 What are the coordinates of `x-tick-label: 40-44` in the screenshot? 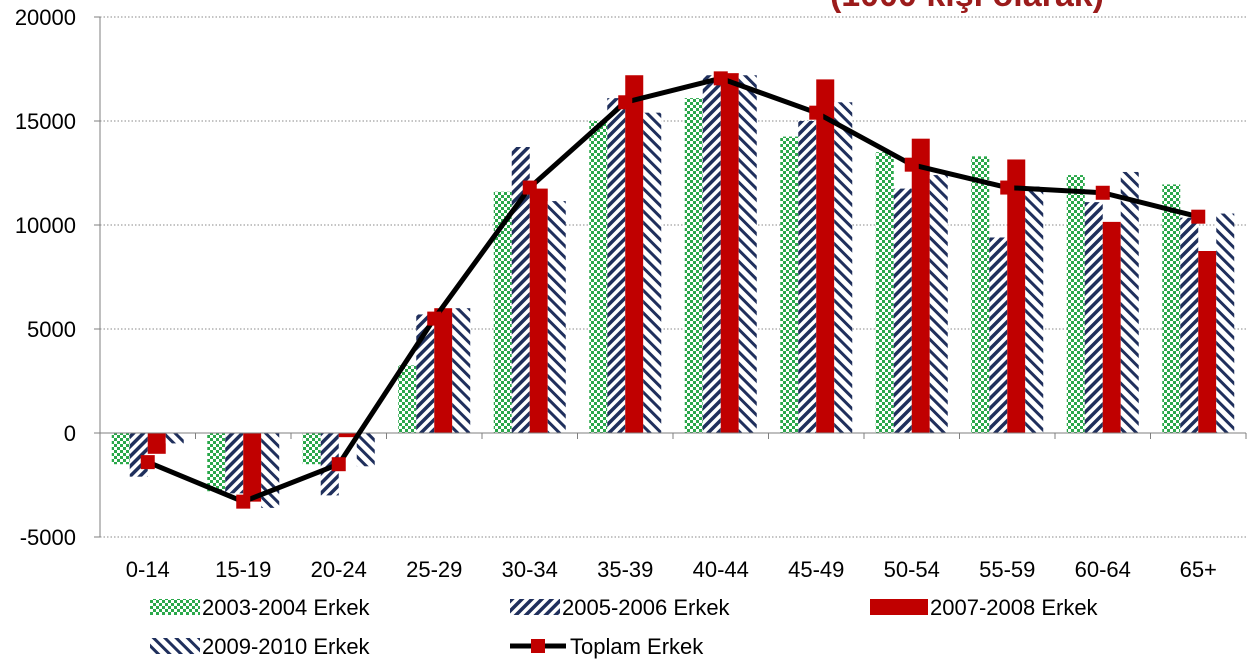 It's located at (721, 569).